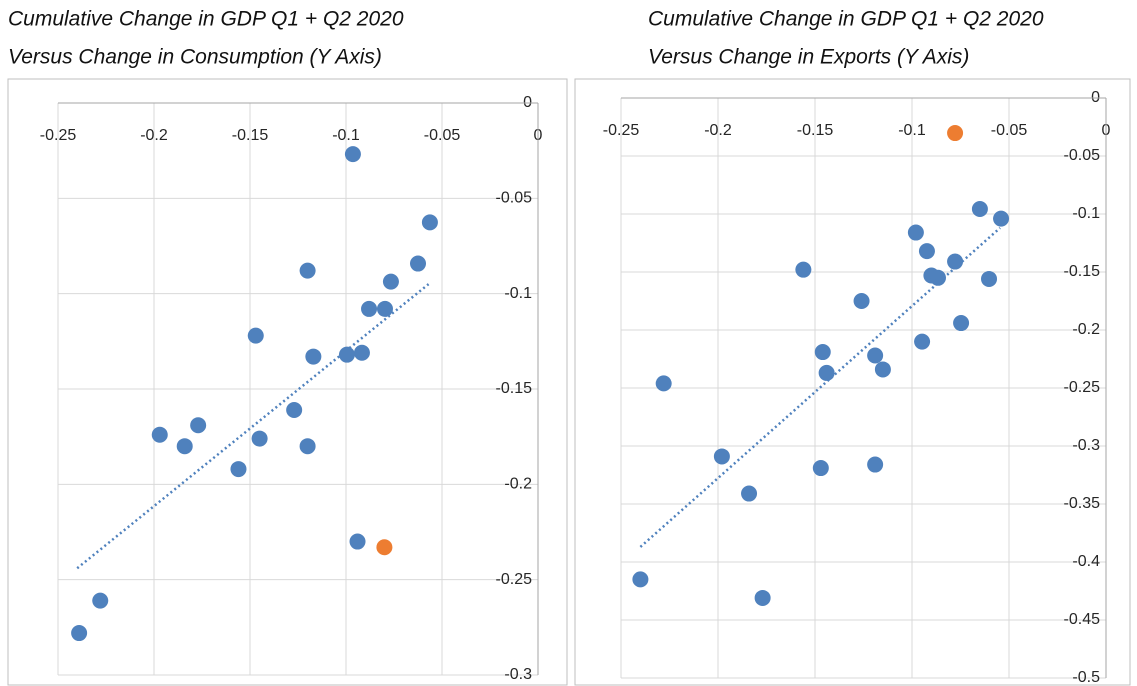  Describe the element at coordinates (808, 57) in the screenshot. I see `chart-subtitle: Versus Change in Exports (Y Axis)` at that location.